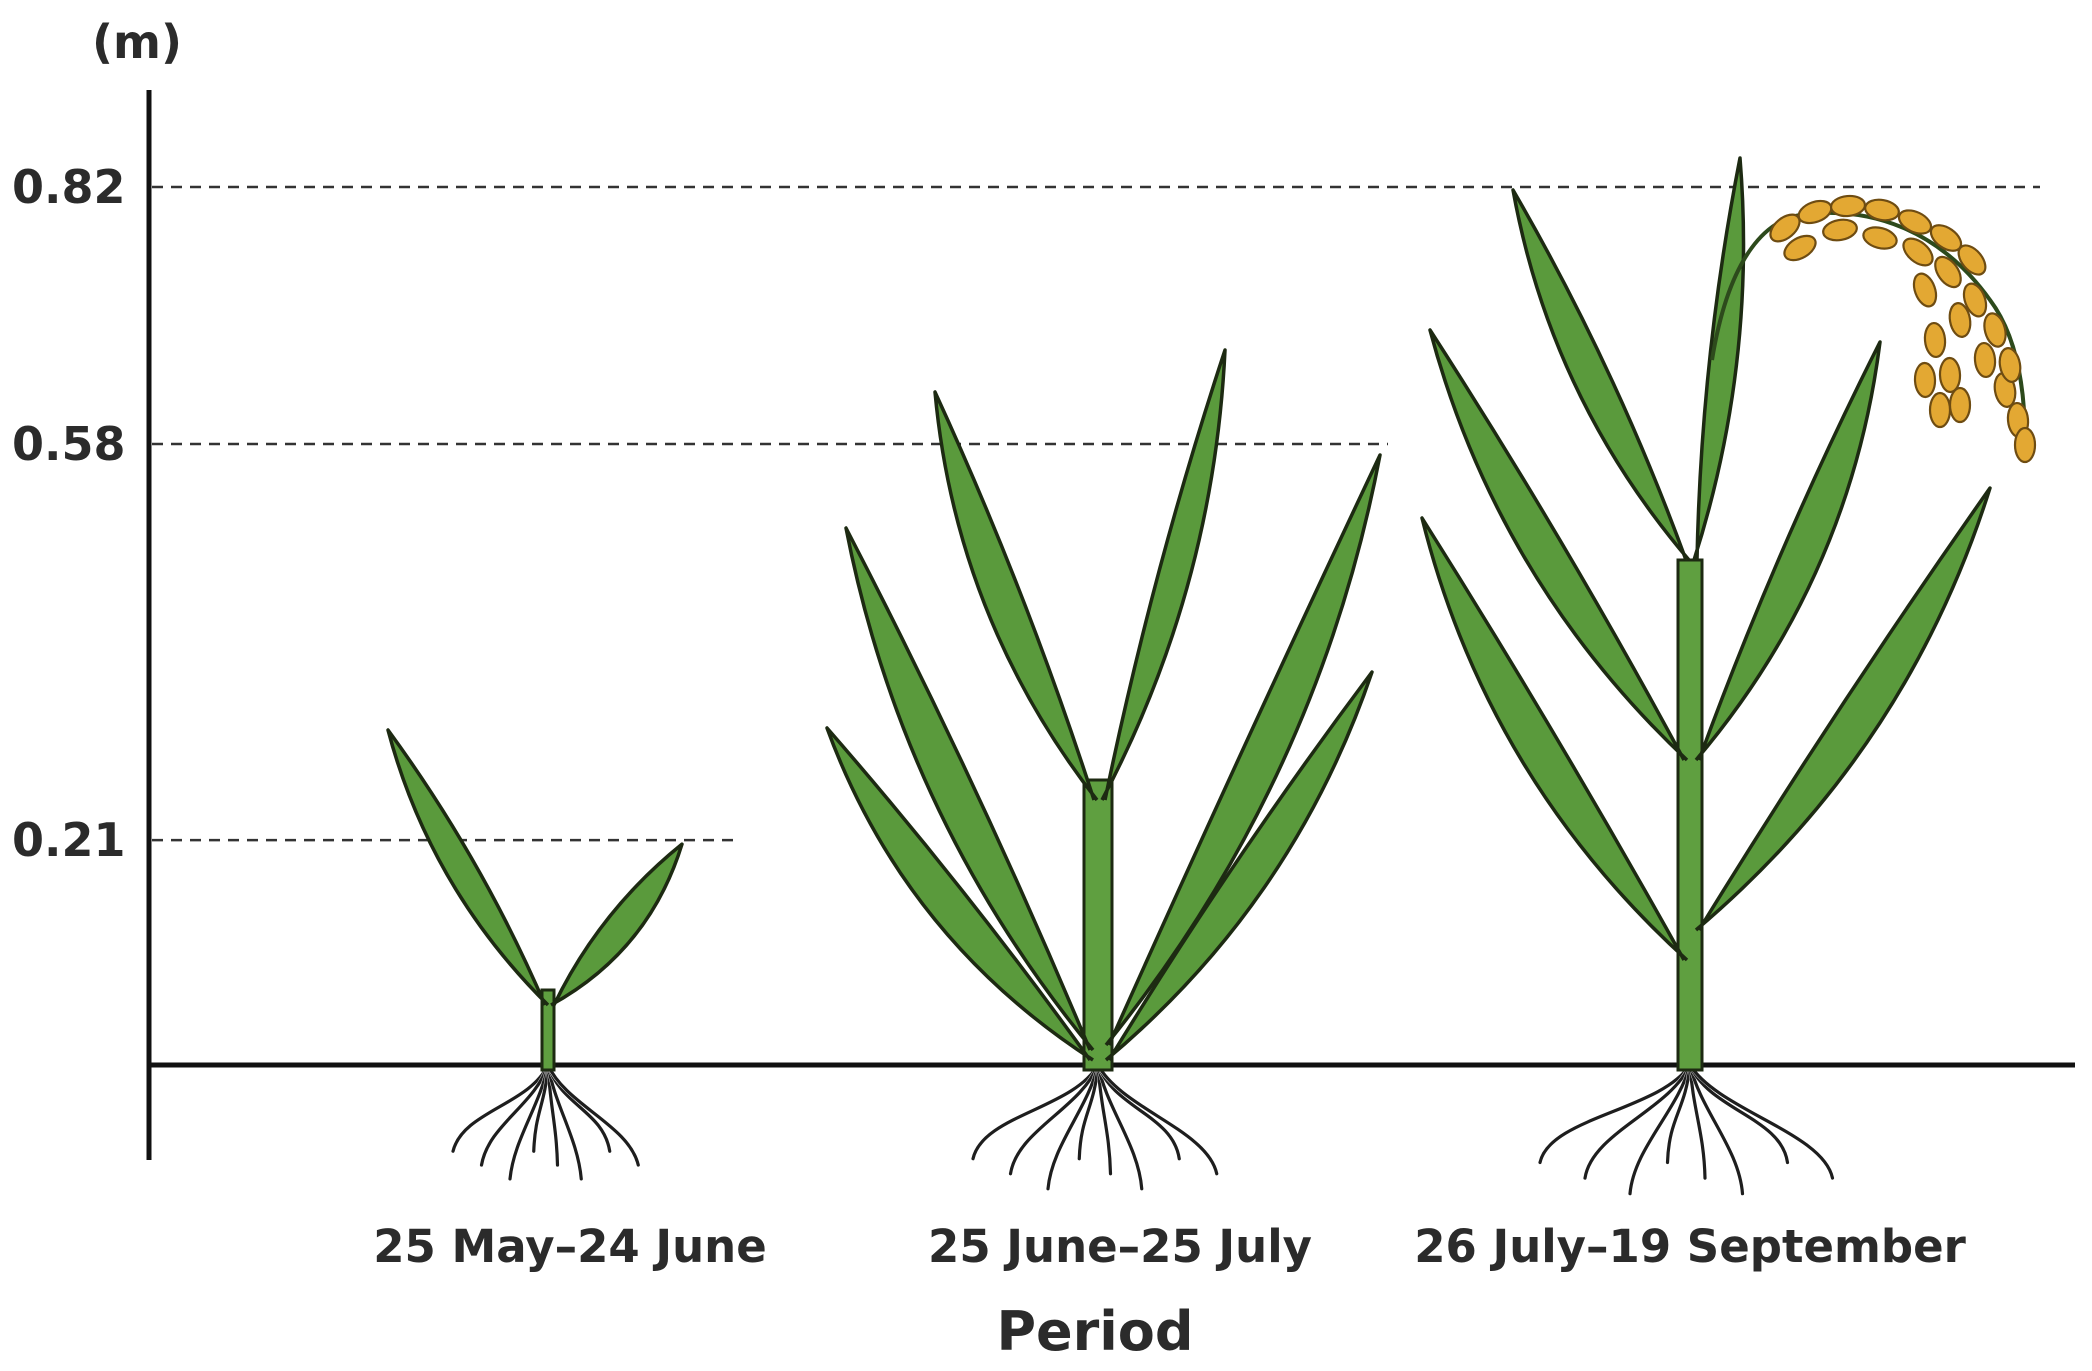 This screenshot has height=1371, width=2092. I want to click on x-axis-title: Period, so click(1094, 1331).